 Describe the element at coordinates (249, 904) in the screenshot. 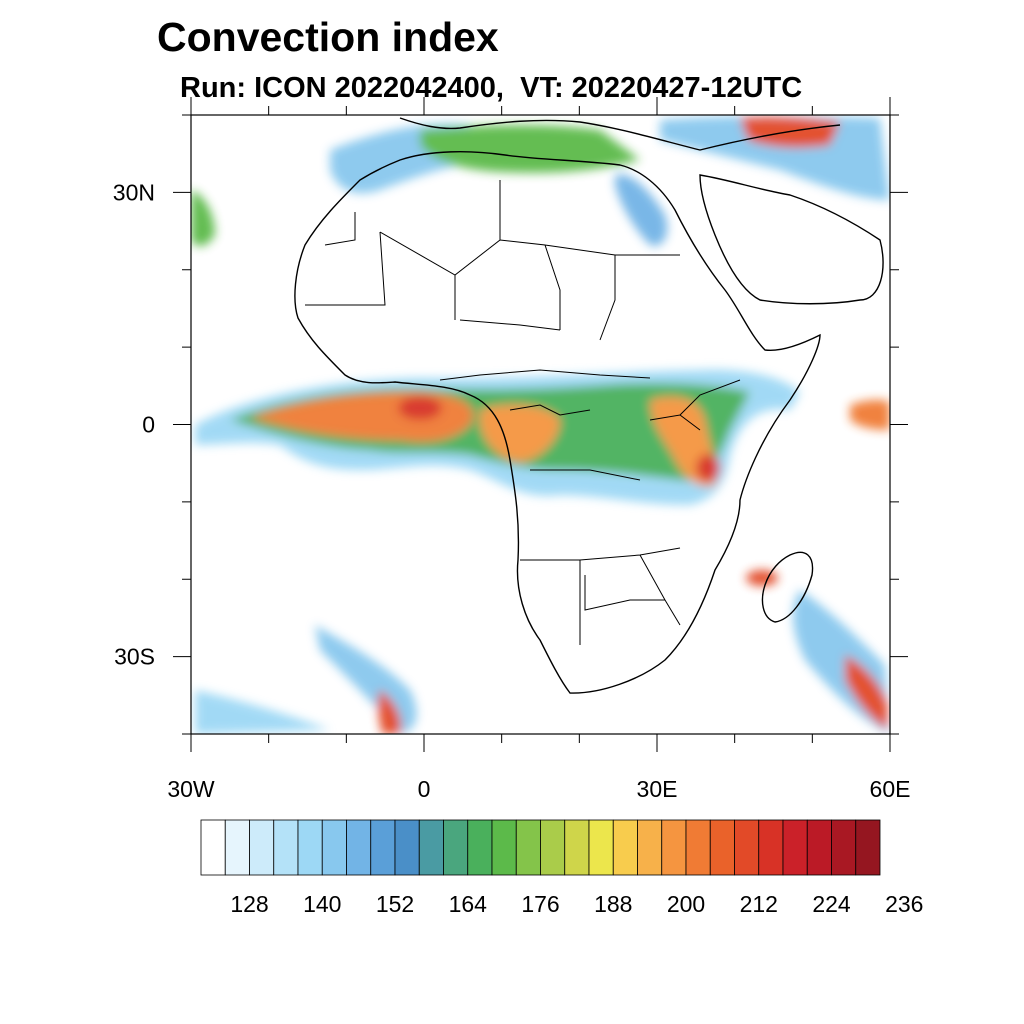

I see `colorbar-label: 128` at that location.